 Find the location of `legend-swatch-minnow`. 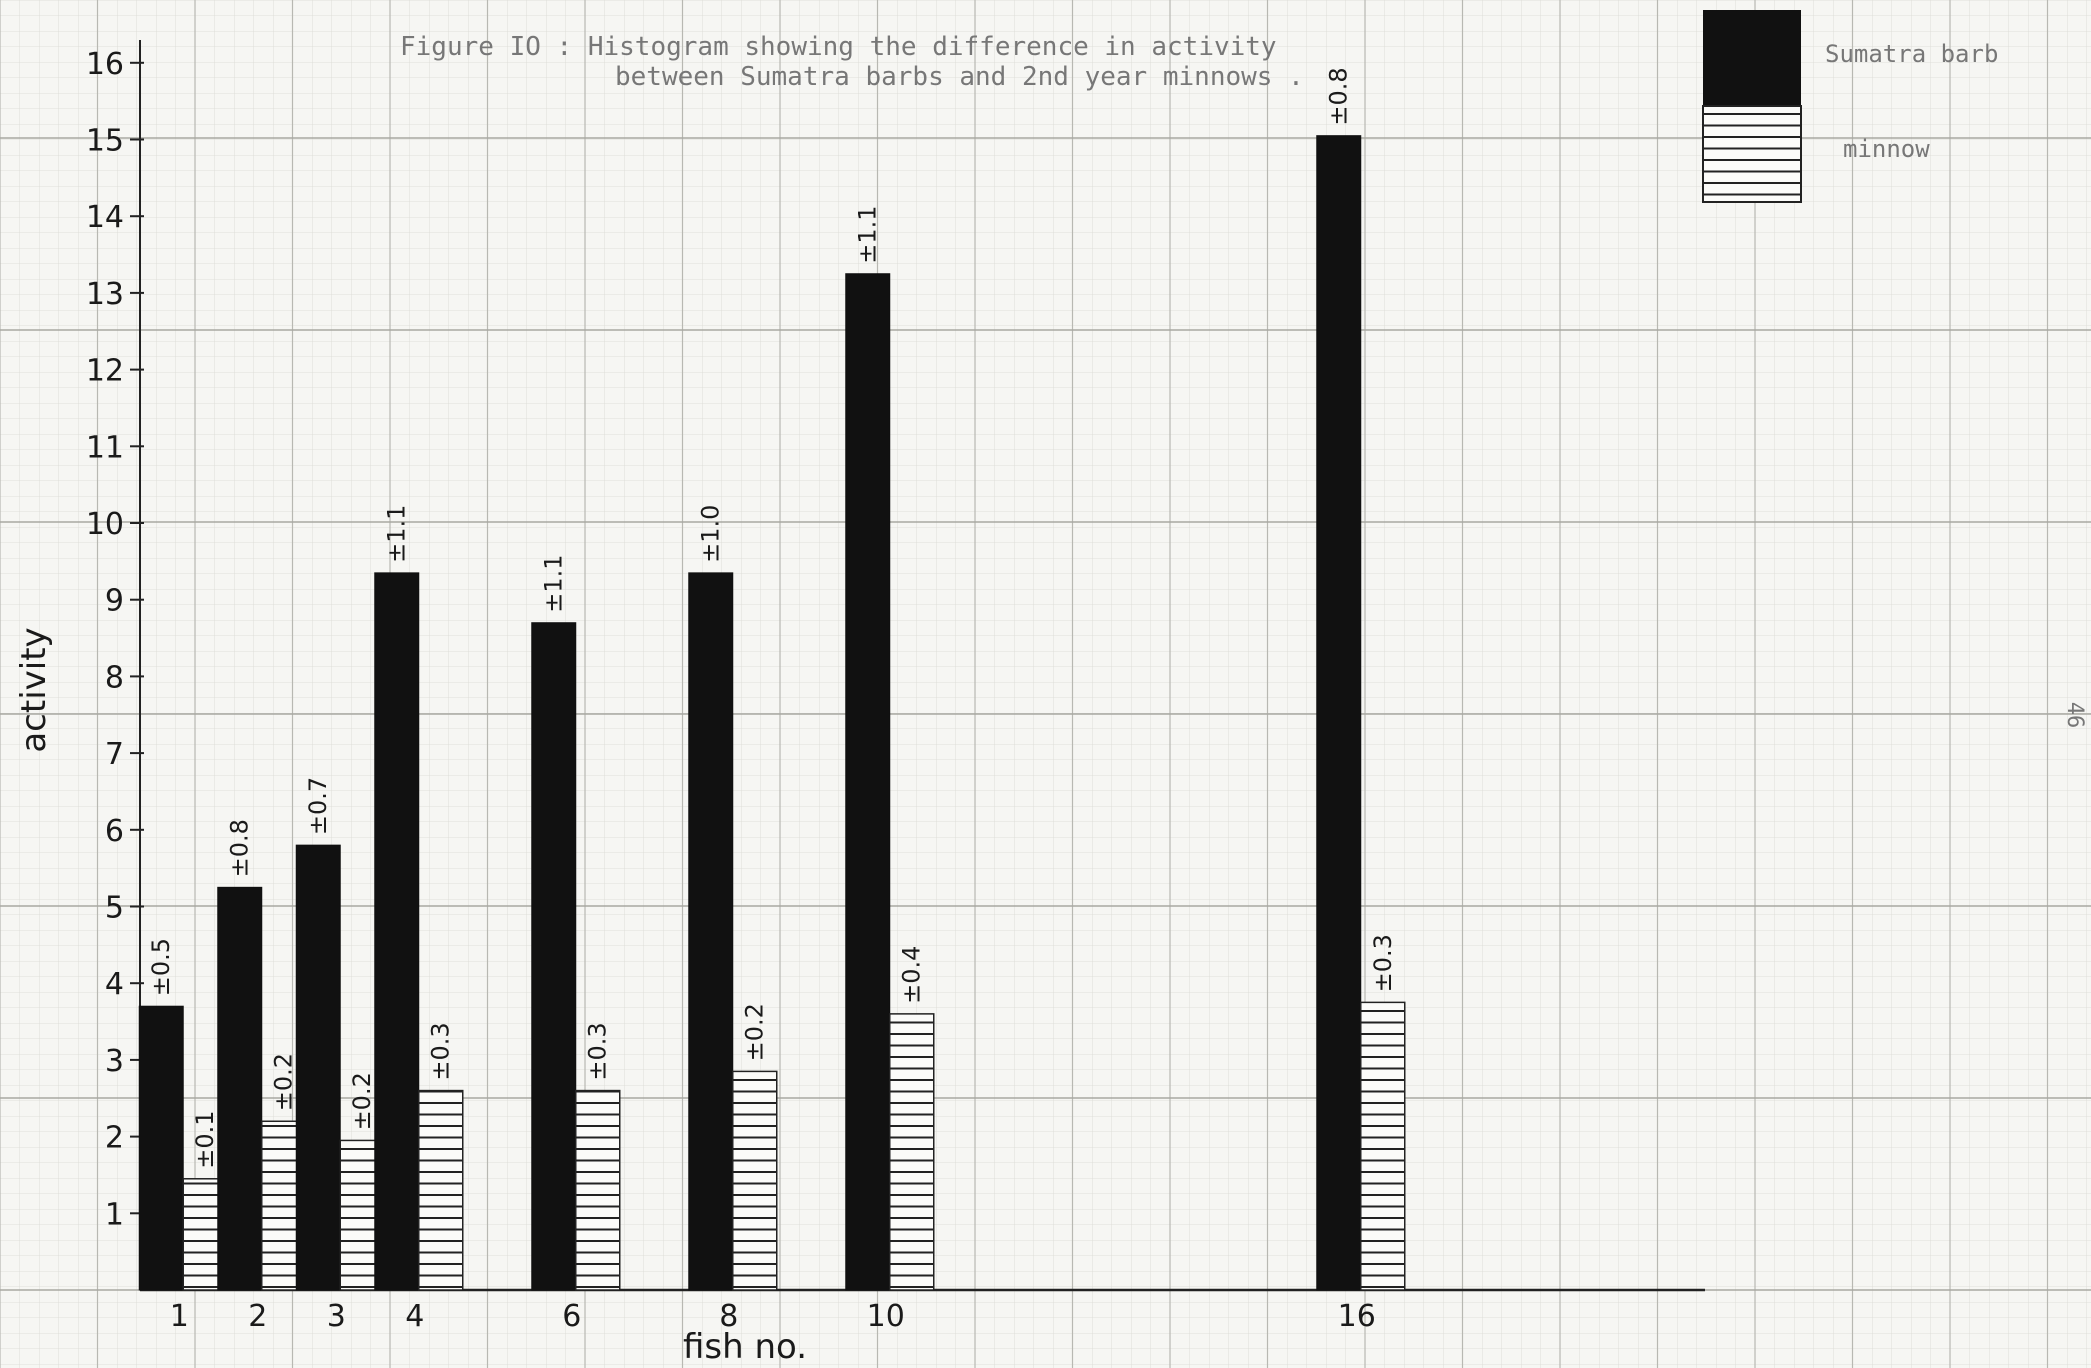

legend-swatch-minnow is located at coordinates (1752, 154).